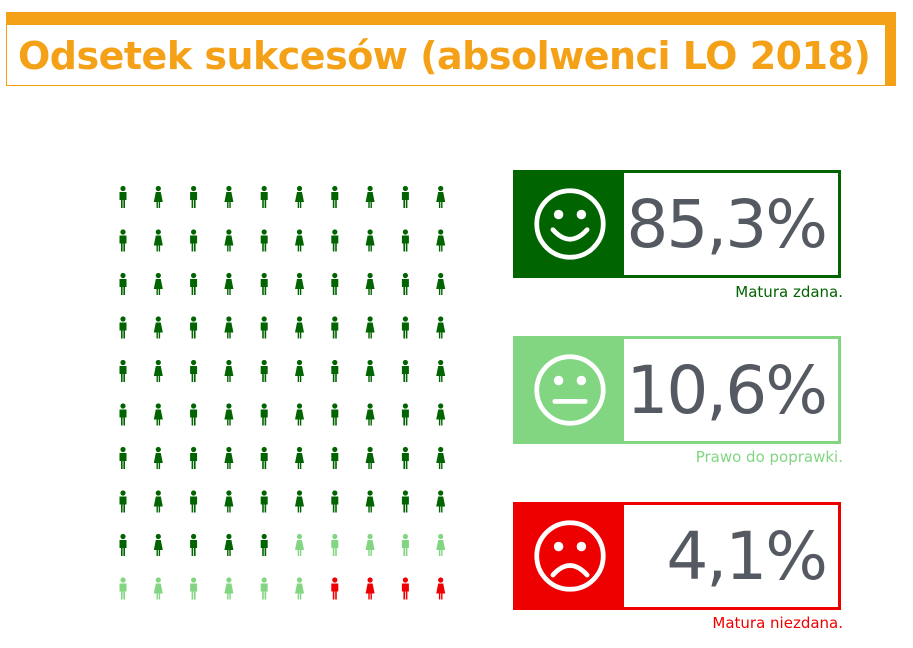 Image resolution: width=913 pixels, height=648 pixels. I want to click on chart-title: Odsetek sukcesów (absolwenci LO 2018), so click(444, 56).